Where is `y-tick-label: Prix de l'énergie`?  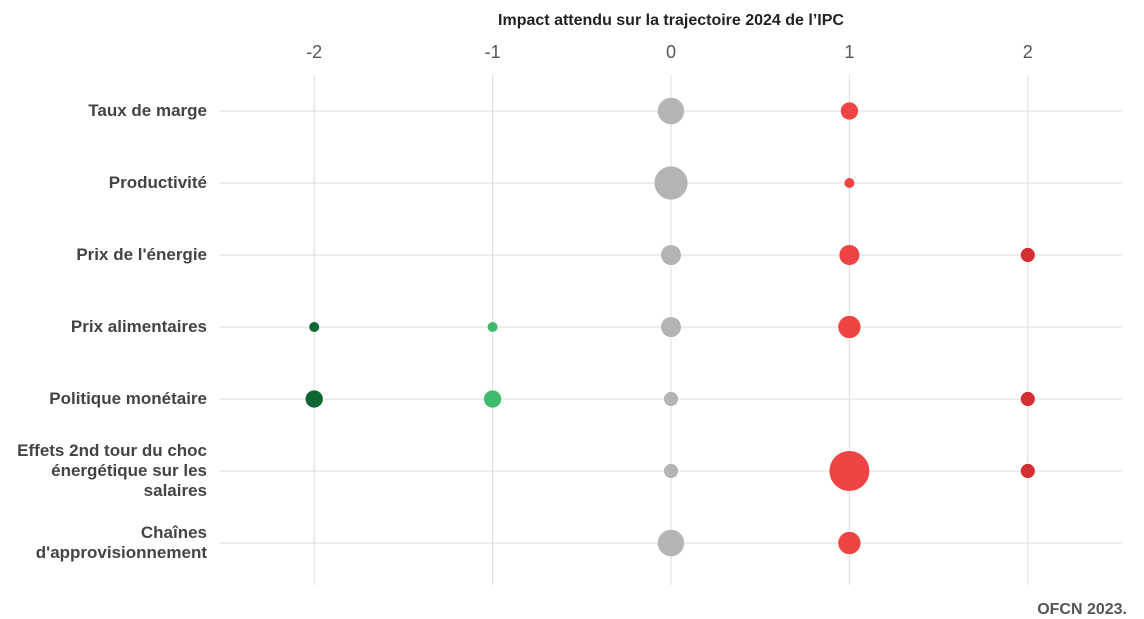 y-tick-label: Prix de l'énergie is located at coordinates (141, 254).